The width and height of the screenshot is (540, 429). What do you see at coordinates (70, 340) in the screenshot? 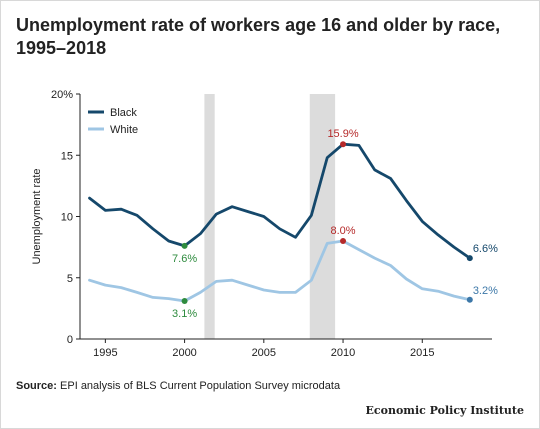
I see `y-tick-label: 0` at bounding box center [70, 340].